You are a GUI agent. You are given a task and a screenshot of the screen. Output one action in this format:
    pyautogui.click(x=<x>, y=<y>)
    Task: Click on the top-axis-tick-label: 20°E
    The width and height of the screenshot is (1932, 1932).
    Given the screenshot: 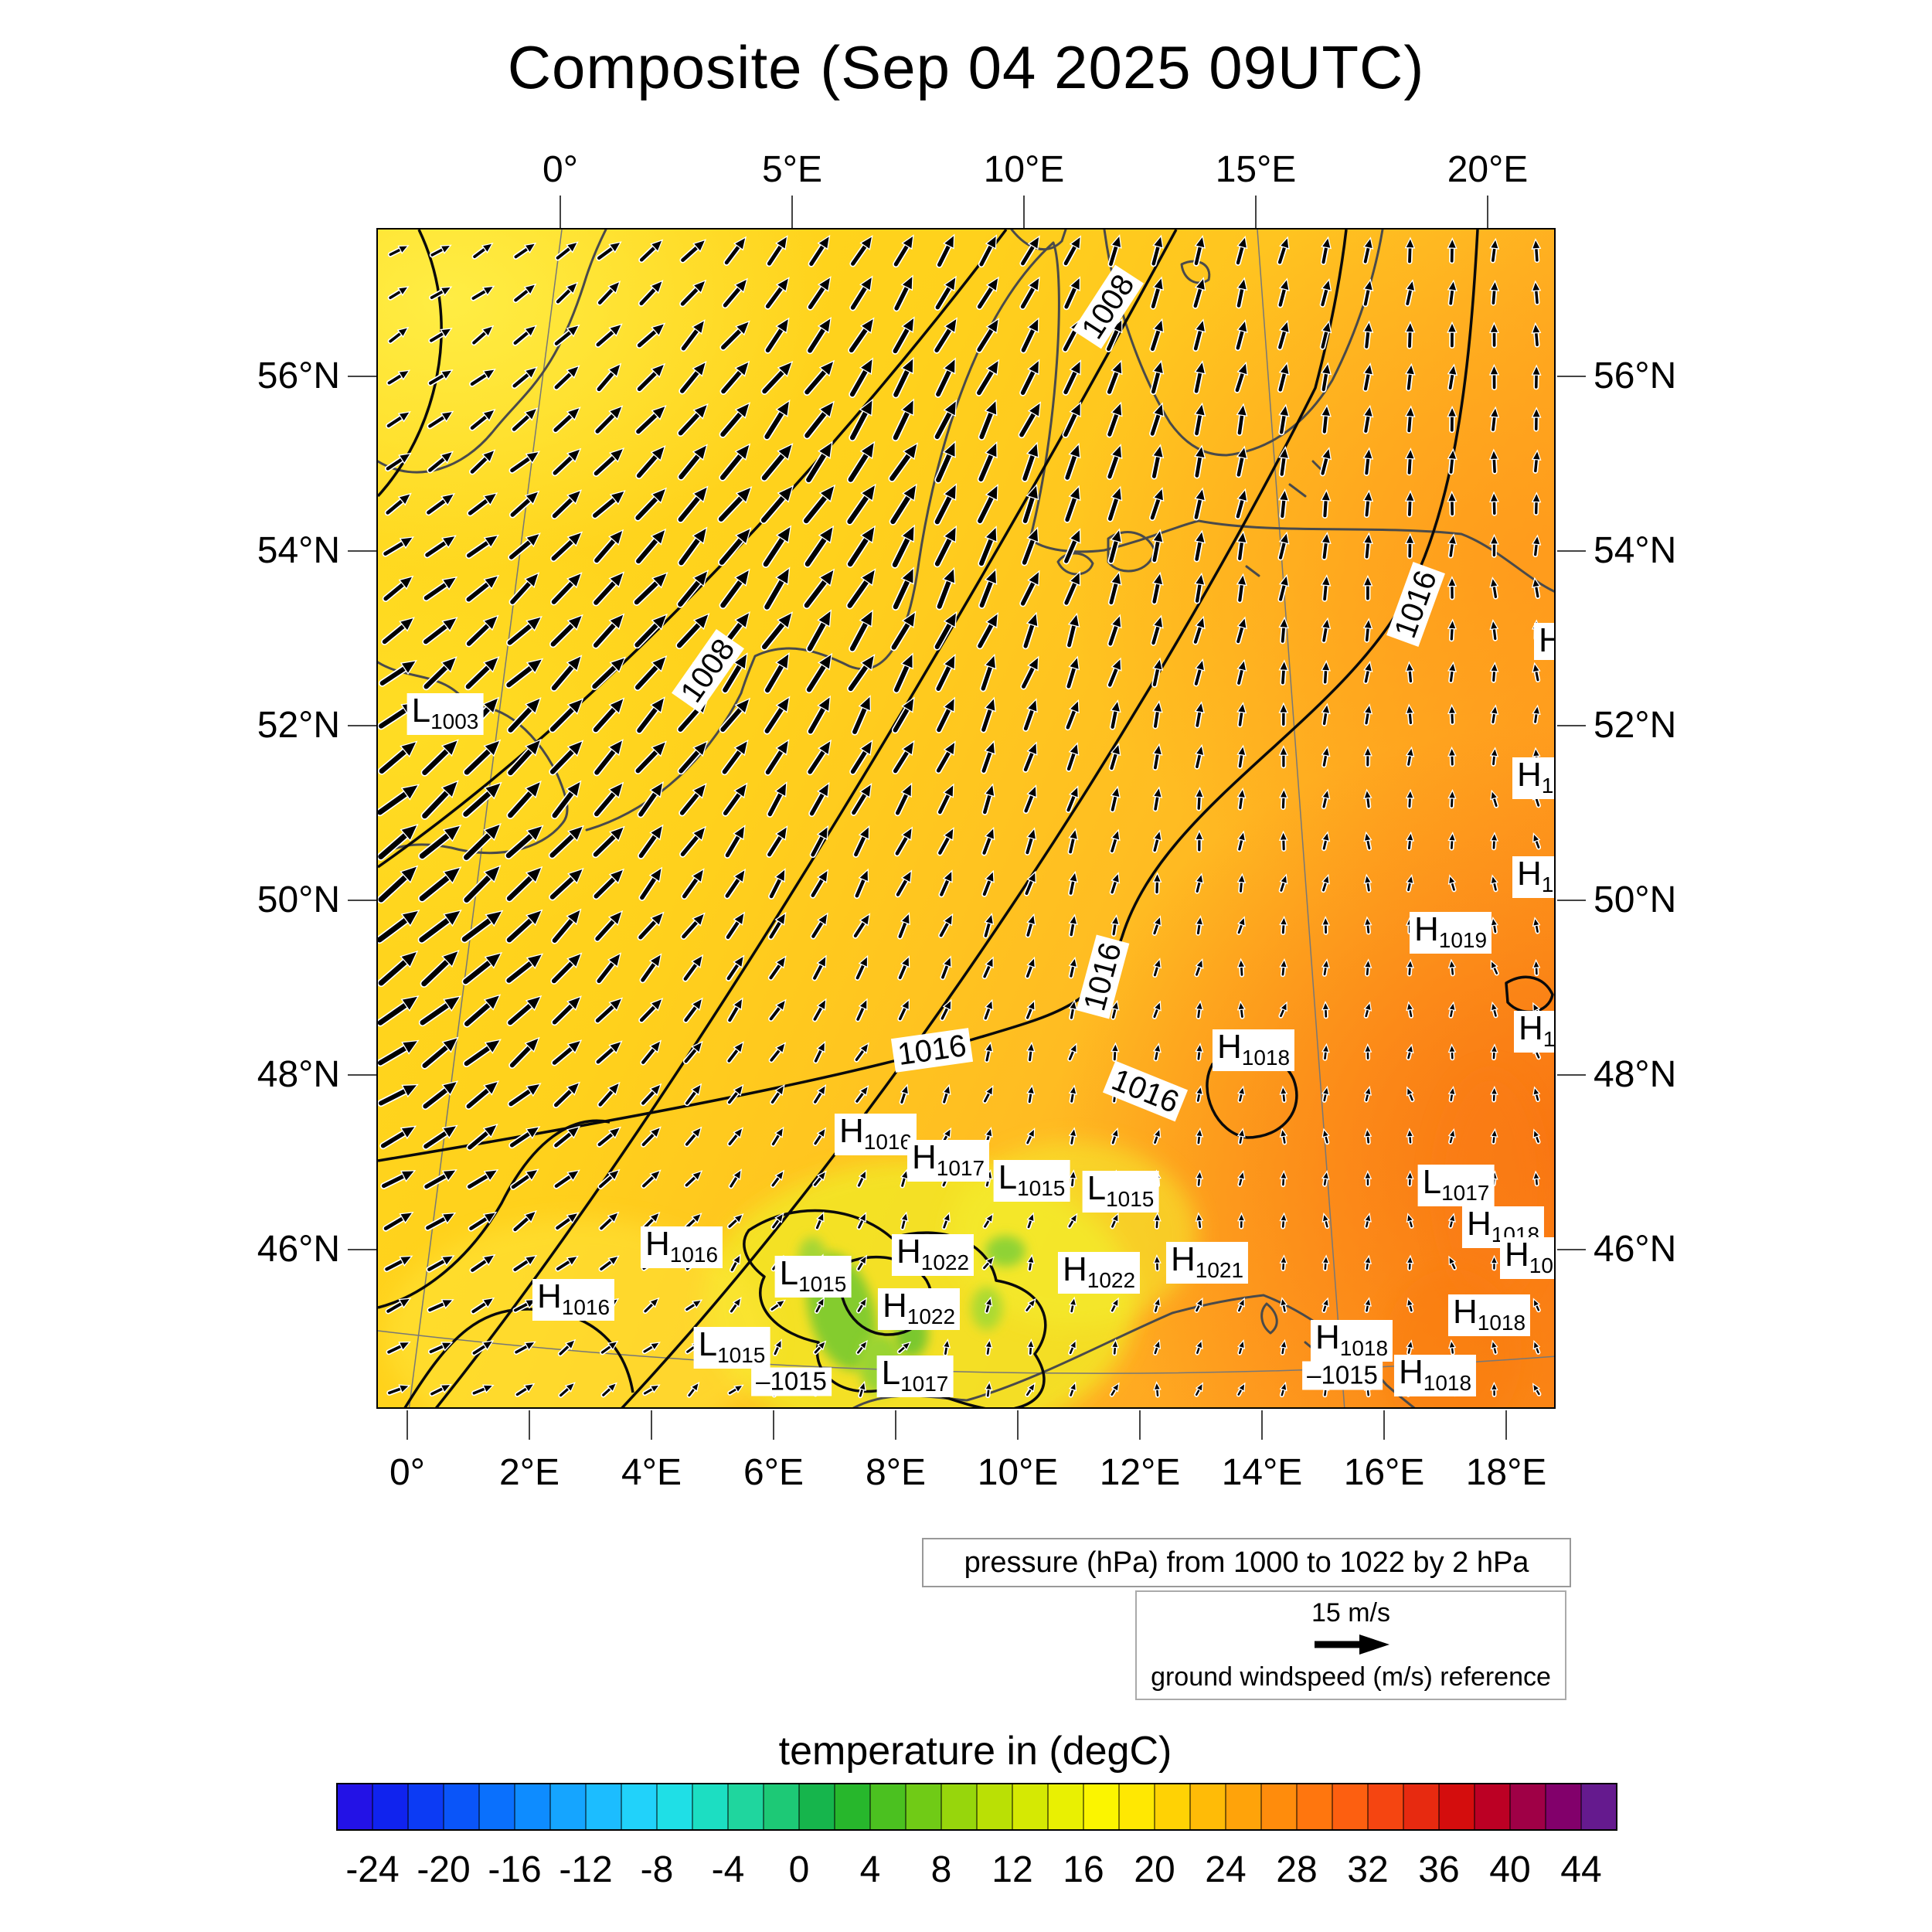 What is the action you would take?
    pyautogui.click(x=1488, y=169)
    